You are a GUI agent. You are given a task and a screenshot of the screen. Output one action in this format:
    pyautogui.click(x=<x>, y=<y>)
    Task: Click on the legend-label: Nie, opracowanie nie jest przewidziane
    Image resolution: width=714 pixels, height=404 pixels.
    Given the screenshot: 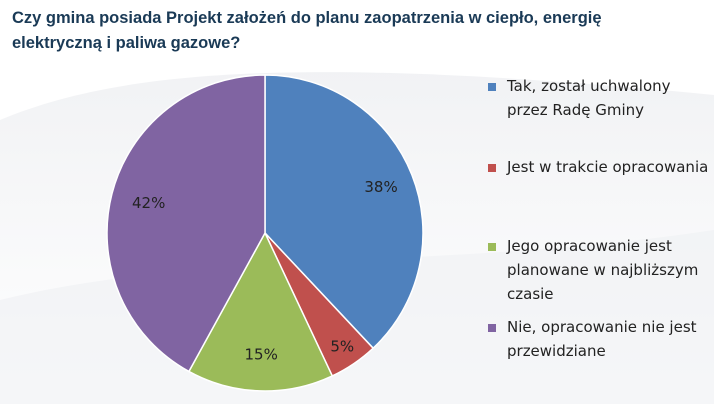 What is the action you would take?
    pyautogui.click(x=602, y=339)
    